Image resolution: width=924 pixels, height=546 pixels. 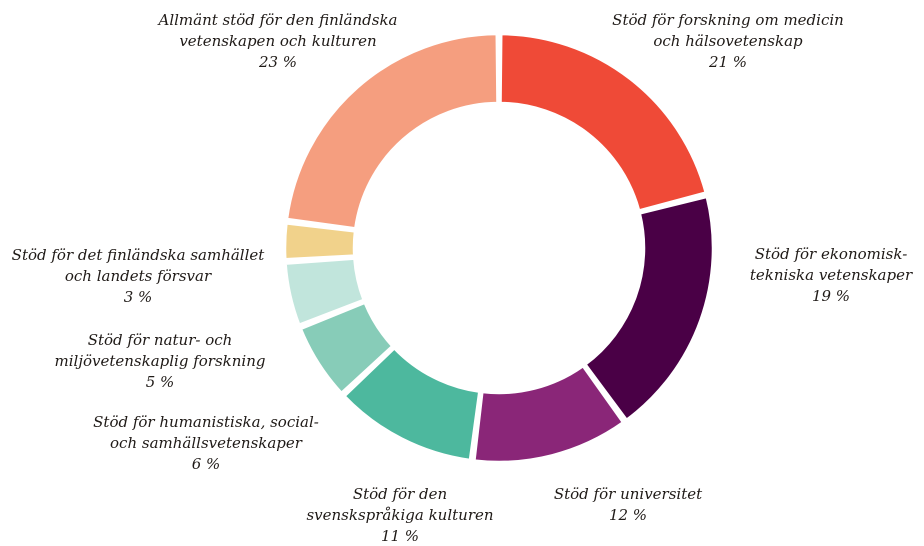 What do you see at coordinates (400, 494) in the screenshot?
I see `slice-label-text: Stöd för den` at bounding box center [400, 494].